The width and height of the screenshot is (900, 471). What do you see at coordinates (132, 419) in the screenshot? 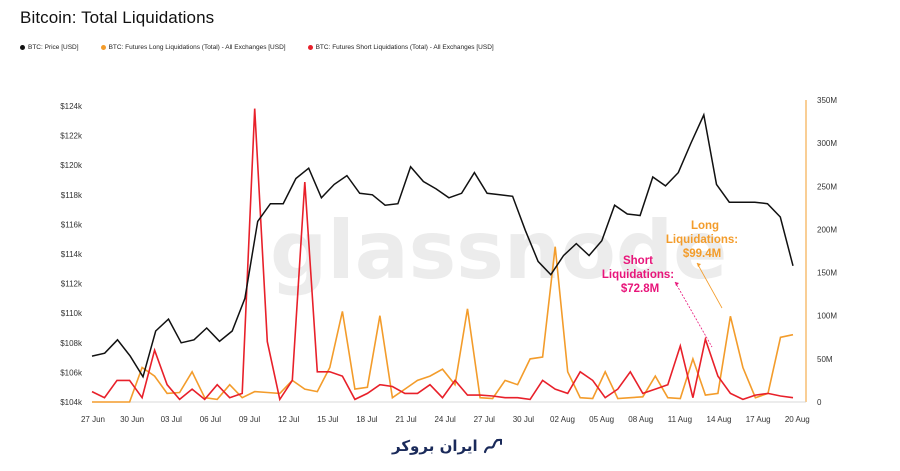
I see `x-tick-label: 30 Jun` at bounding box center [132, 419].